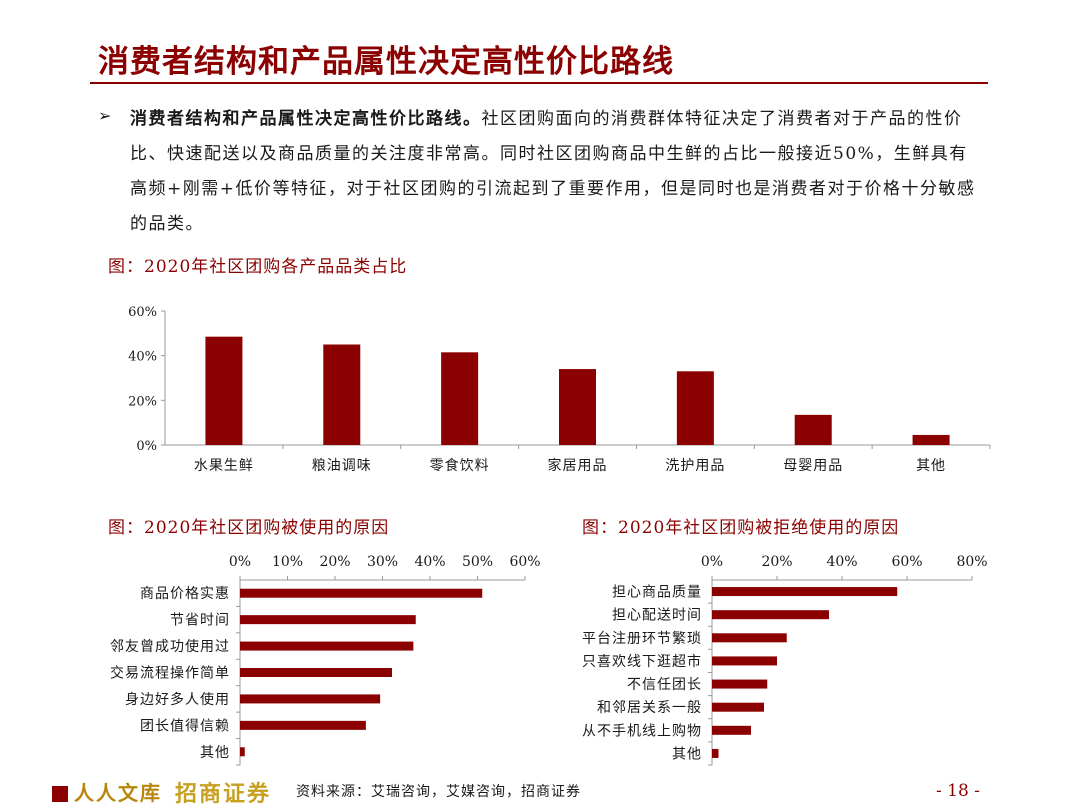  I want to click on chart2-x-tick-label: 50%, so click(477, 562).